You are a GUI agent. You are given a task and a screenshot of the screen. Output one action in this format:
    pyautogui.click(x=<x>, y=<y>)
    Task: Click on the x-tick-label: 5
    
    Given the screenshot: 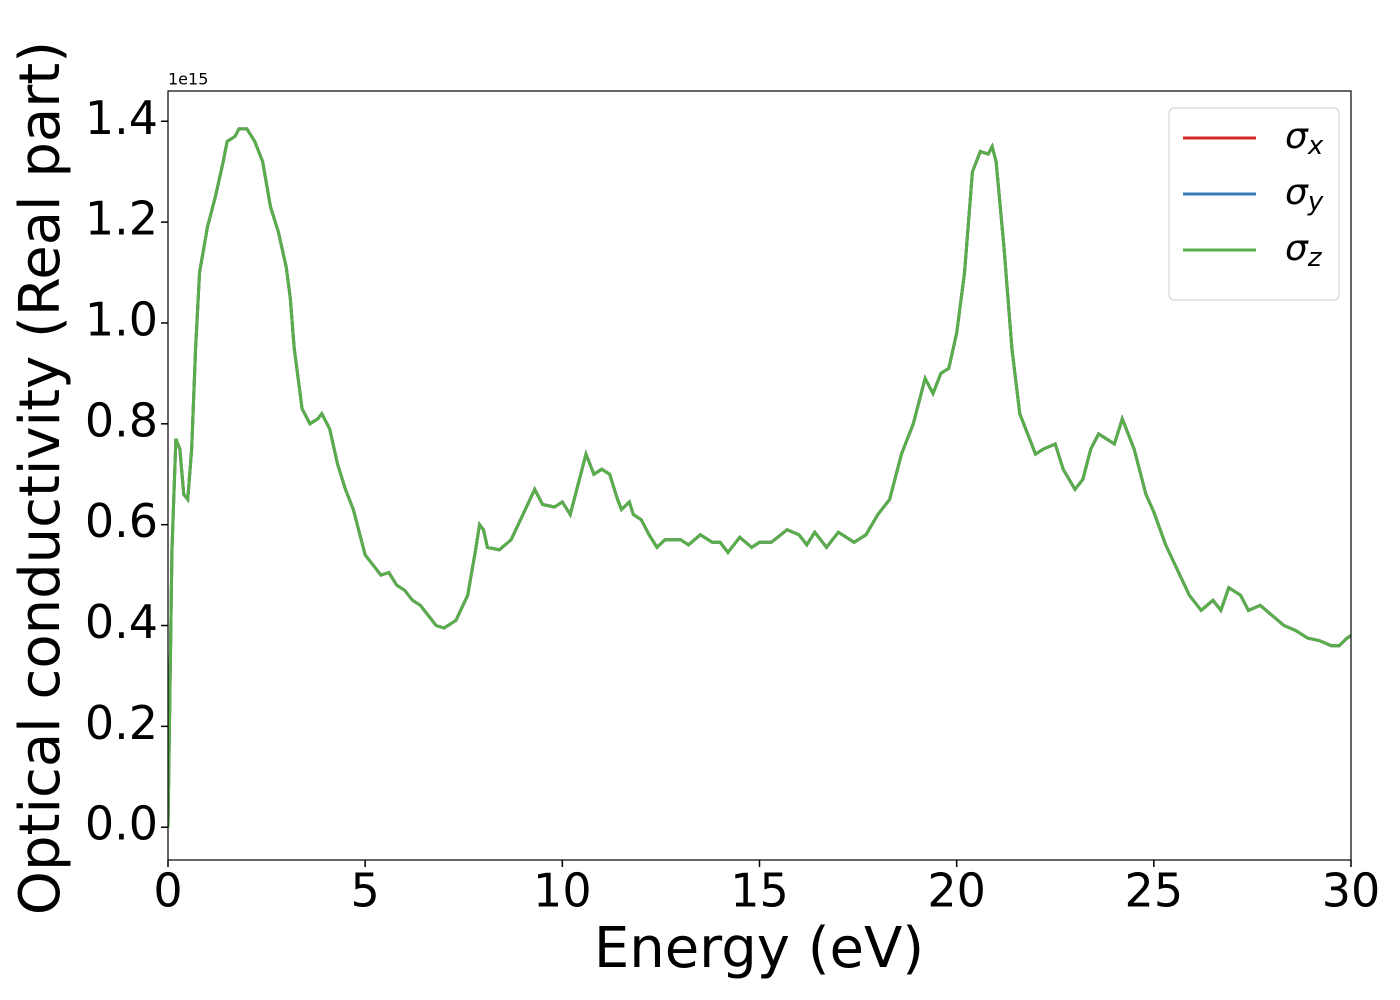 What is the action you would take?
    pyautogui.click(x=365, y=891)
    